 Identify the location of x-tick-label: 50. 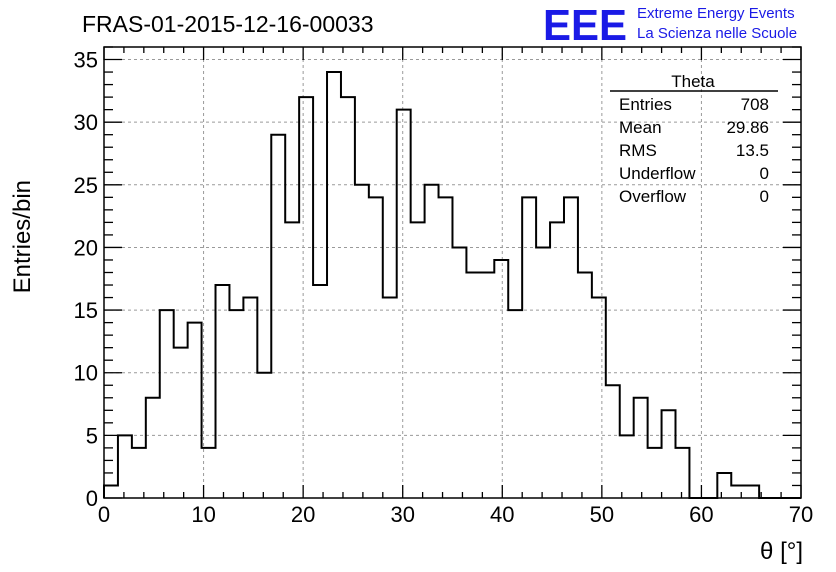
(602, 514).